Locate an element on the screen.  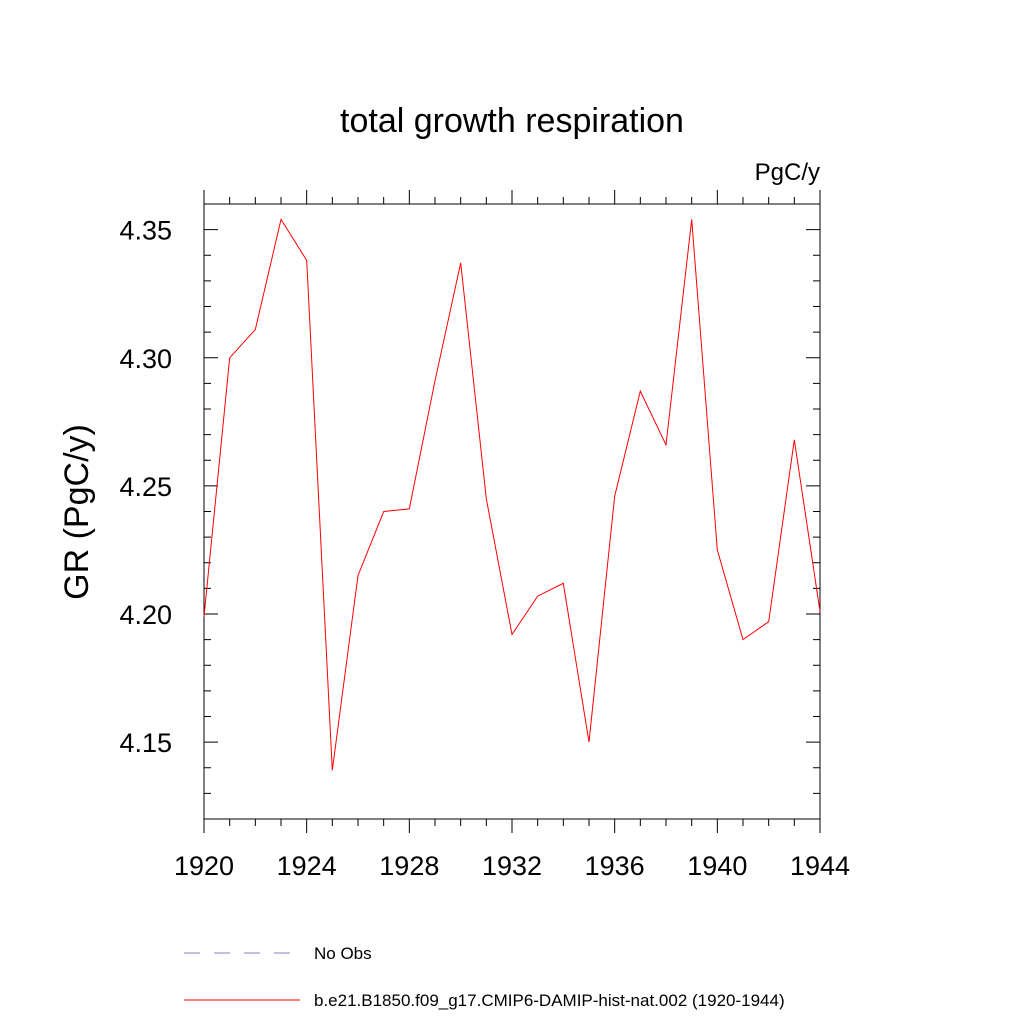
y-axis-label: GR (PgC/y) is located at coordinates (77, 512).